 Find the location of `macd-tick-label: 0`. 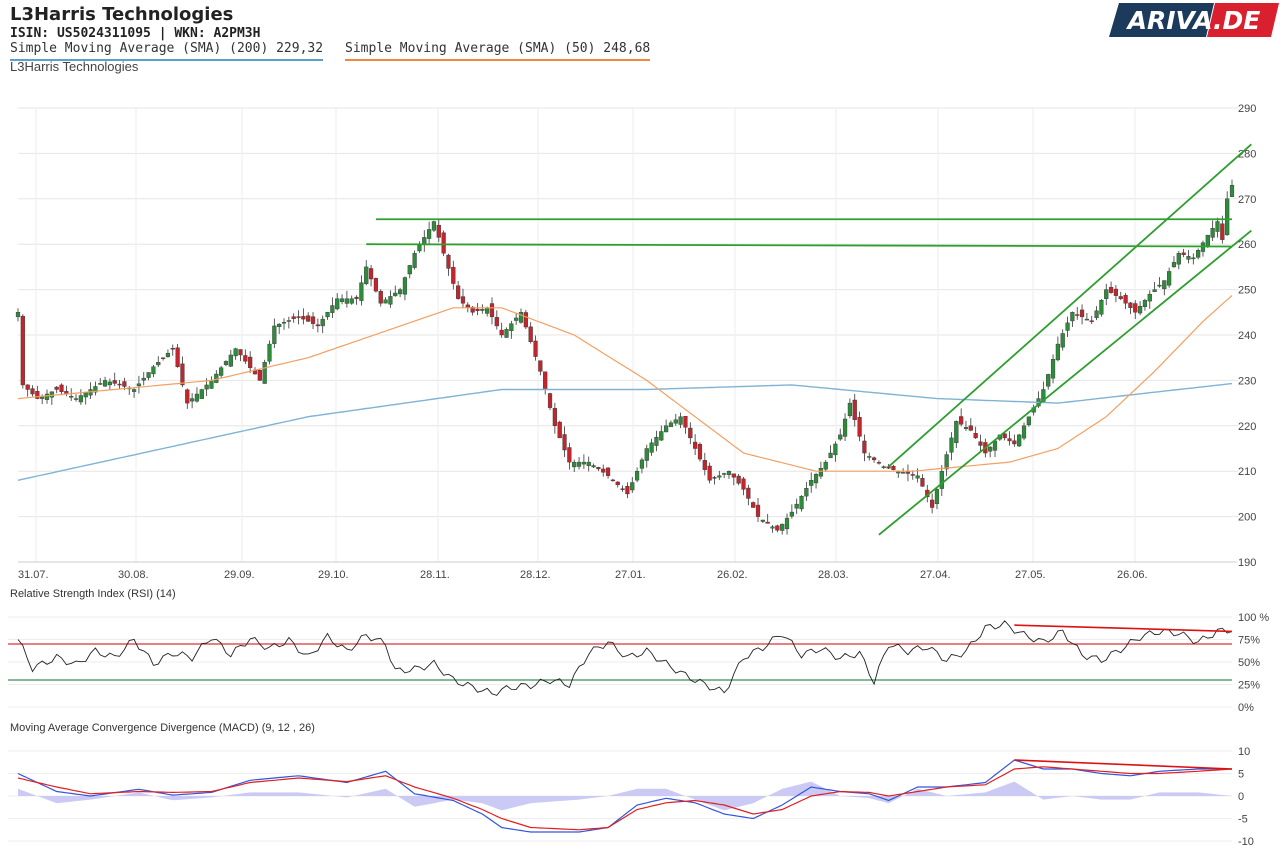

macd-tick-label: 0 is located at coordinates (1241, 797).